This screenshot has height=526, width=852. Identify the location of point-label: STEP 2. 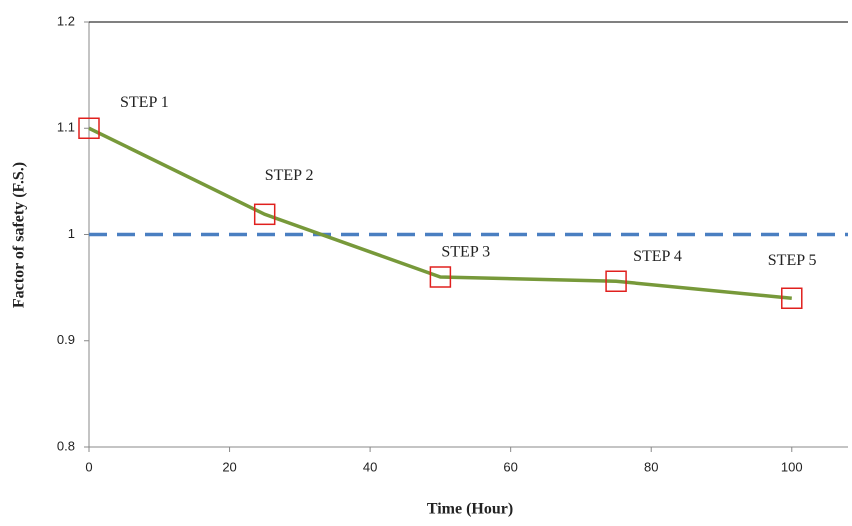
(289, 175).